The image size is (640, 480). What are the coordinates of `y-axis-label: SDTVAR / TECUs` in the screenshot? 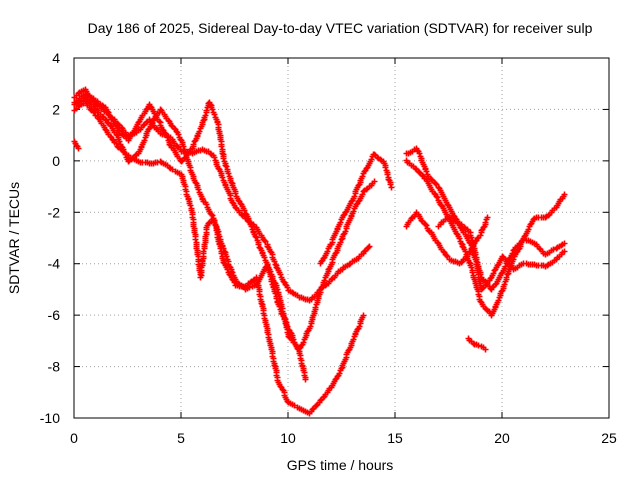 It's located at (14, 238).